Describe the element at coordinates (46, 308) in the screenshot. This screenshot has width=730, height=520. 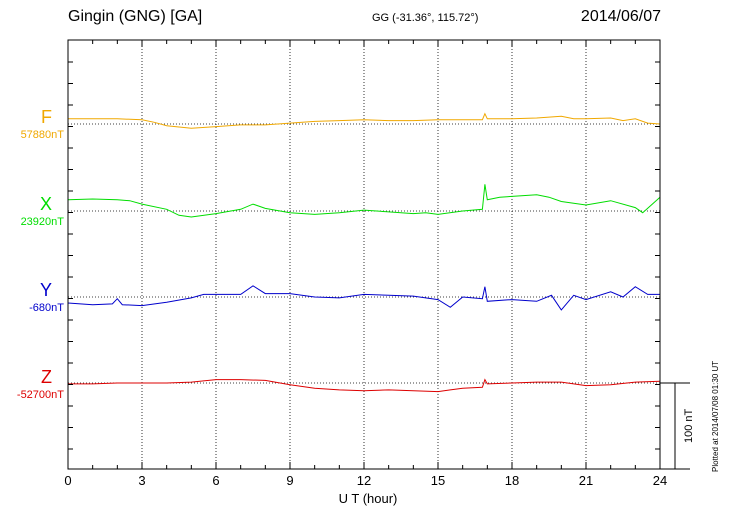
I see `channel-baseline-value-Y: -680nT` at that location.